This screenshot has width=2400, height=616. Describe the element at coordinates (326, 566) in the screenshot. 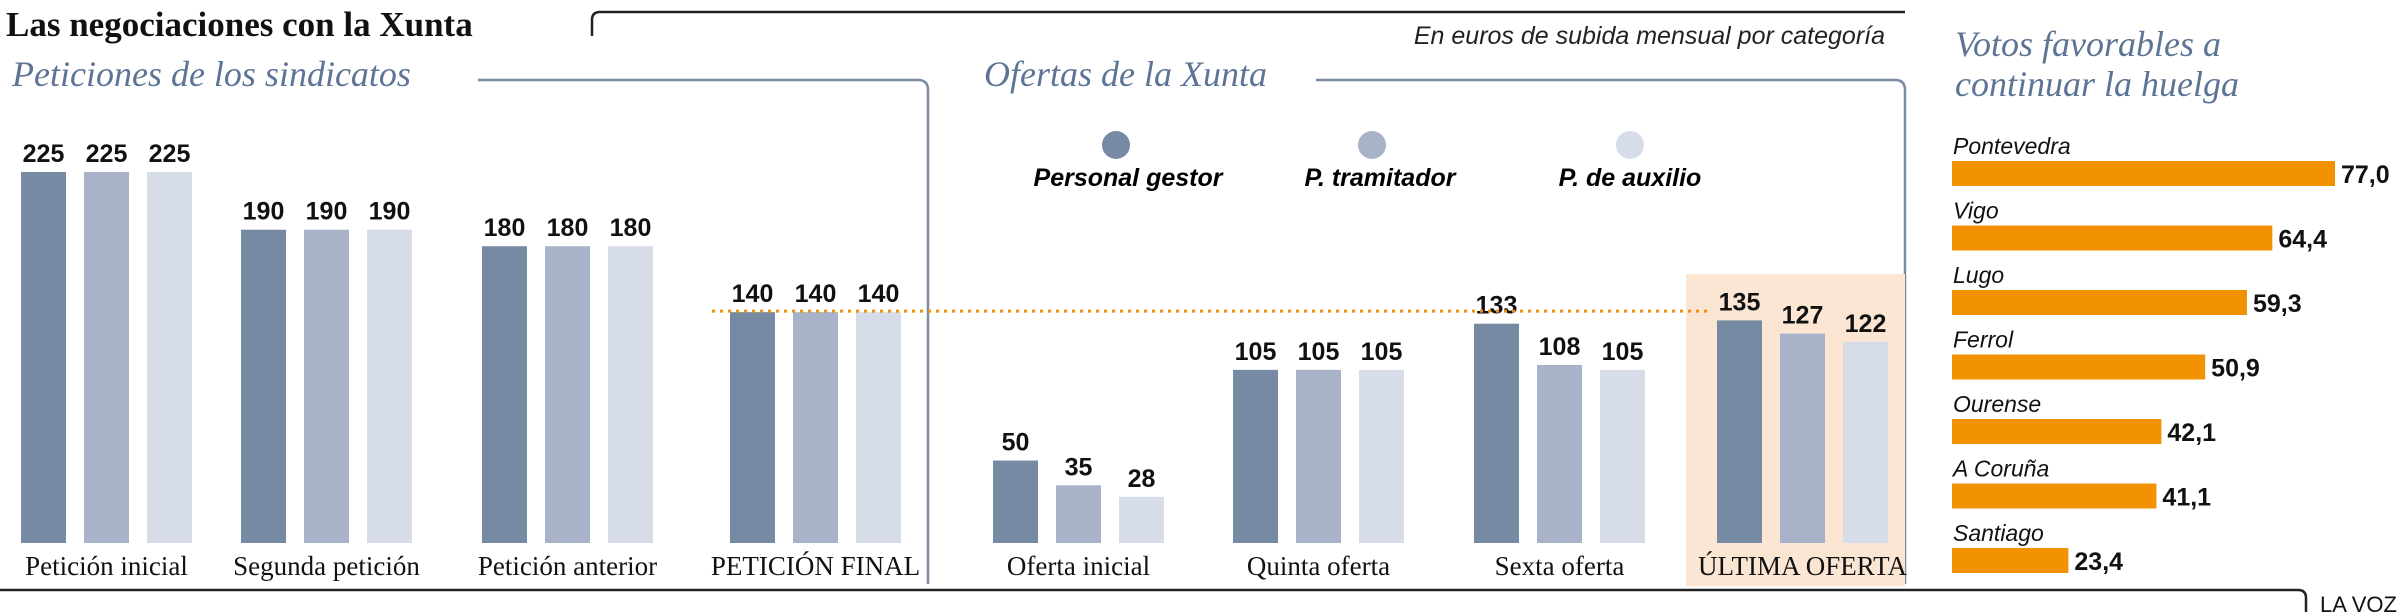

I see `category-label: Segunda petición` at that location.